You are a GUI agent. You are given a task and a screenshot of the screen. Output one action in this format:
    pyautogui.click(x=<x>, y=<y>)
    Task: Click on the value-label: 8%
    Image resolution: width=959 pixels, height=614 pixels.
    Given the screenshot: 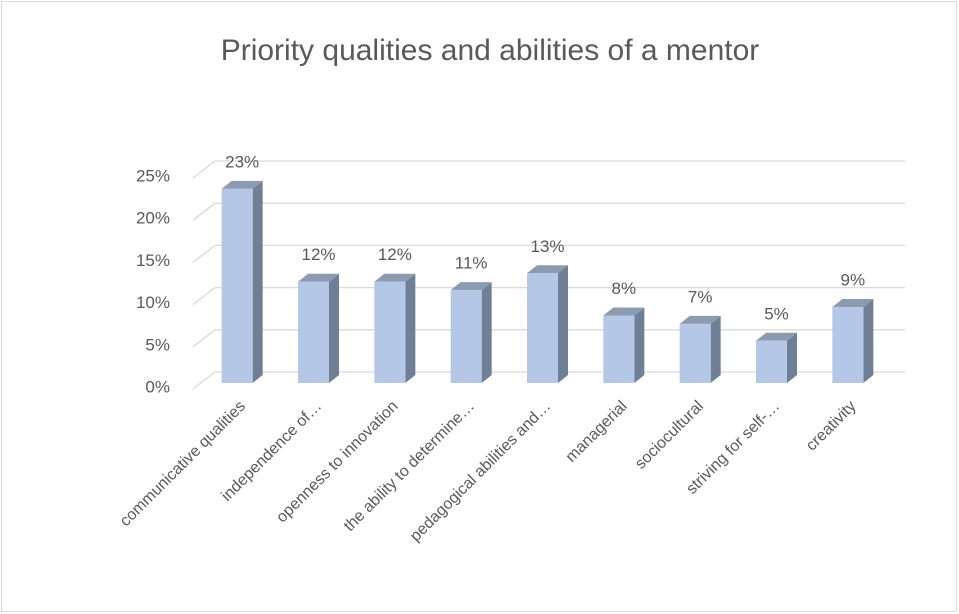 What is the action you would take?
    pyautogui.click(x=624, y=288)
    